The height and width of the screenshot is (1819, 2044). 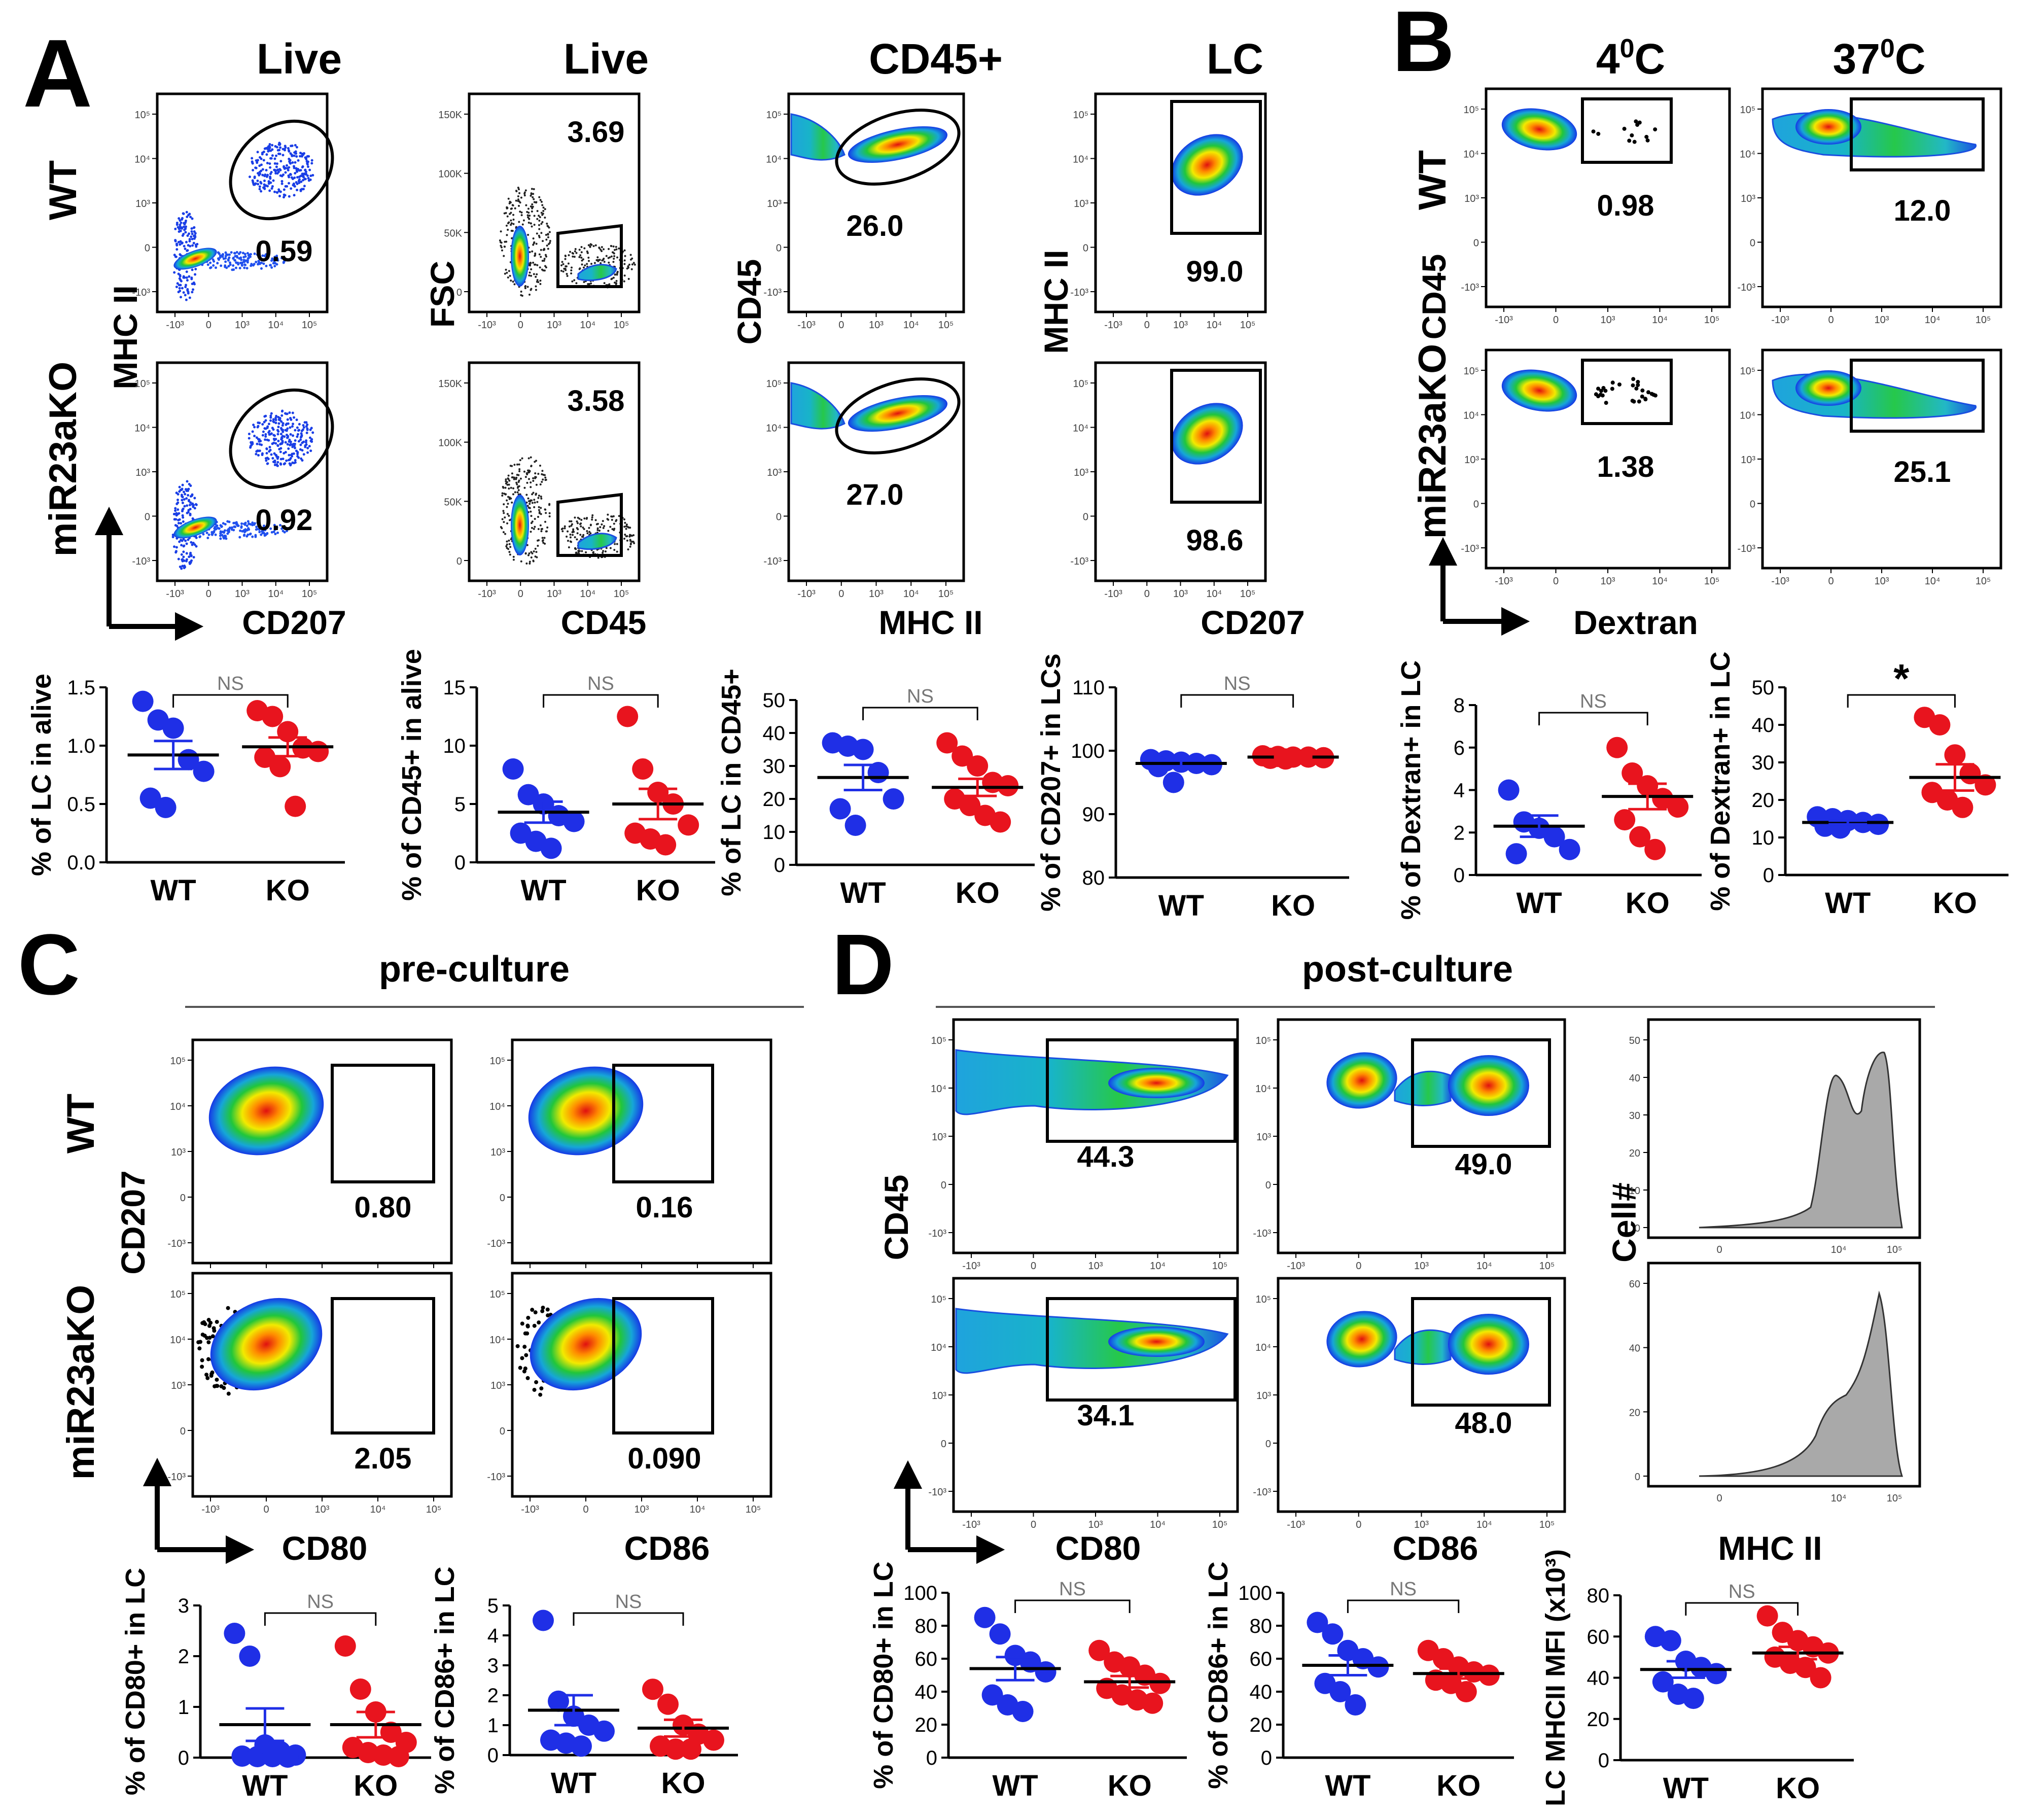 I want to click on hist-wt-ytick-label: 40, so click(x=1634, y=1078).